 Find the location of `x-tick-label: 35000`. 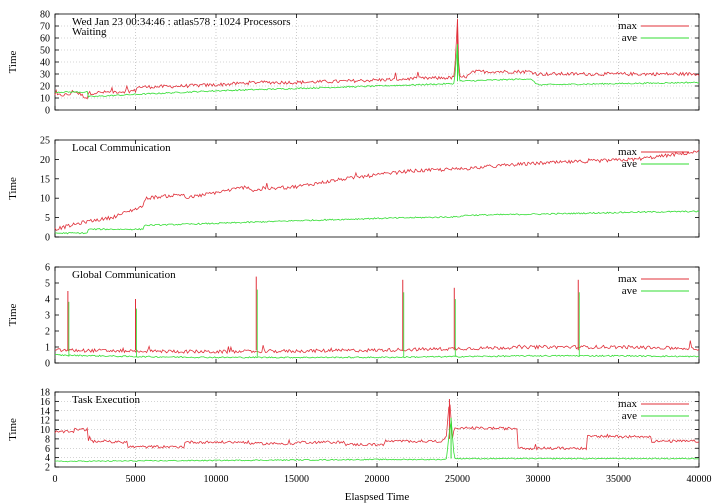

x-tick-label: 35000 is located at coordinates (618, 479).